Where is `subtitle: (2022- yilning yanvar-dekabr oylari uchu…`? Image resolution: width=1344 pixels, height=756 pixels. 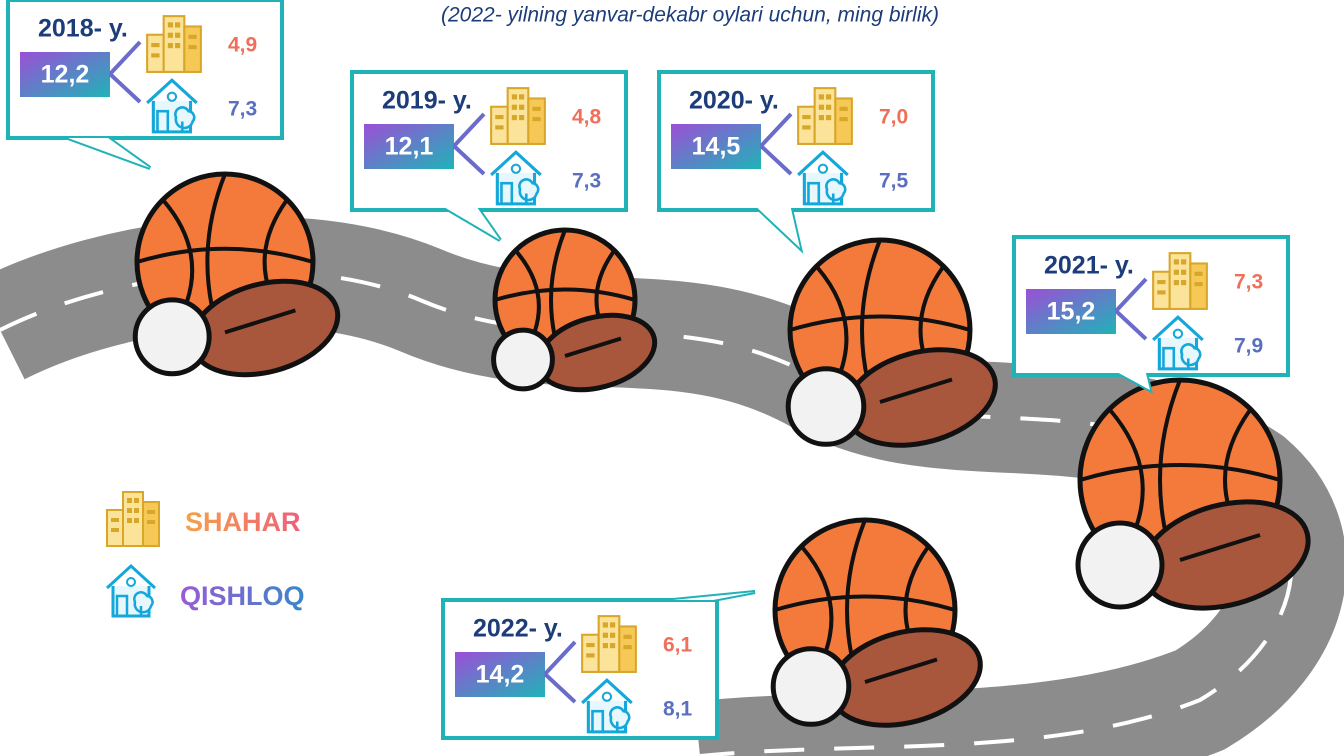 subtitle: (2022- yilning yanvar-dekabr oylari uchu… is located at coordinates (690, 15).